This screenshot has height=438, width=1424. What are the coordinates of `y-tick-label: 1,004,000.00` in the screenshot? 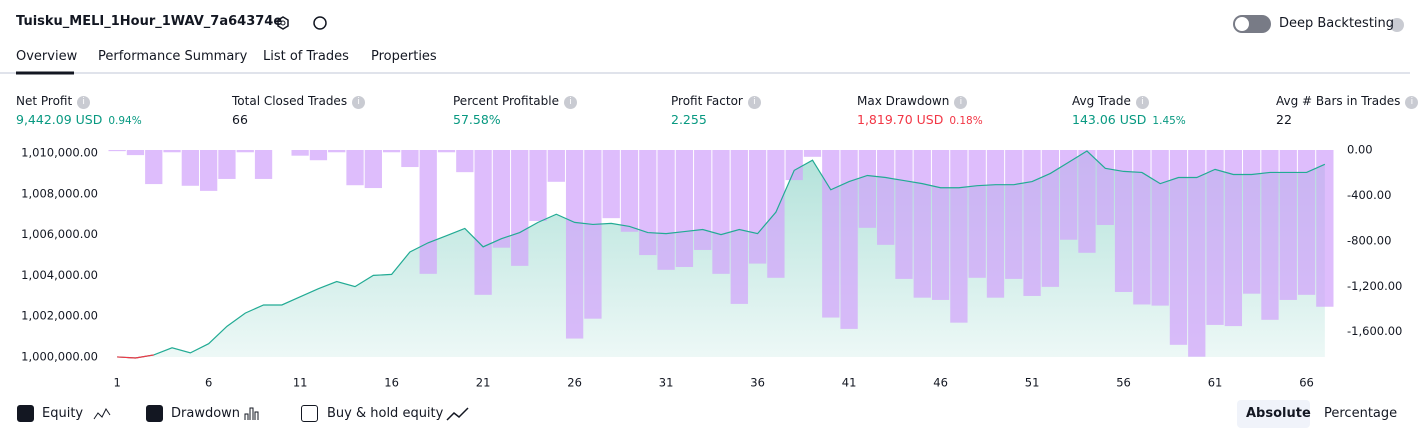 It's located at (59, 275).